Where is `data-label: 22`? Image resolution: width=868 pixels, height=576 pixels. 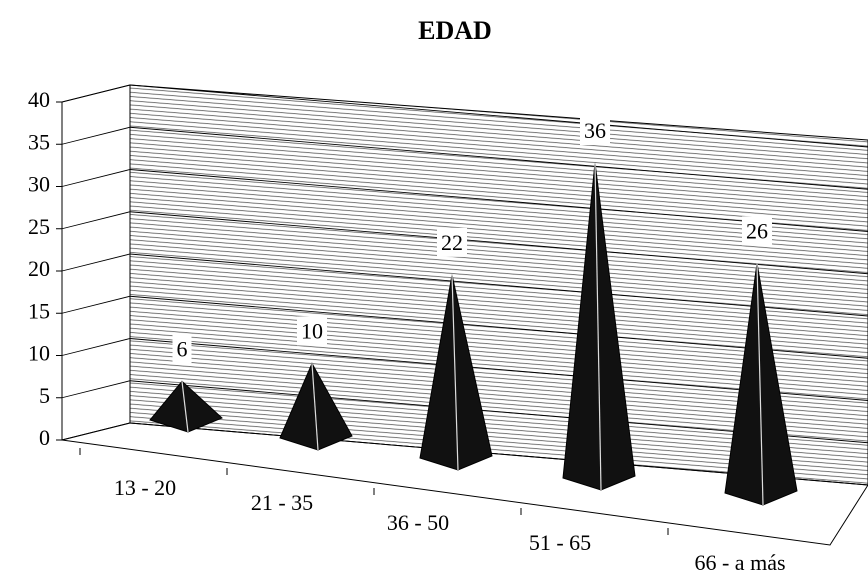 data-label: 22 is located at coordinates (452, 242).